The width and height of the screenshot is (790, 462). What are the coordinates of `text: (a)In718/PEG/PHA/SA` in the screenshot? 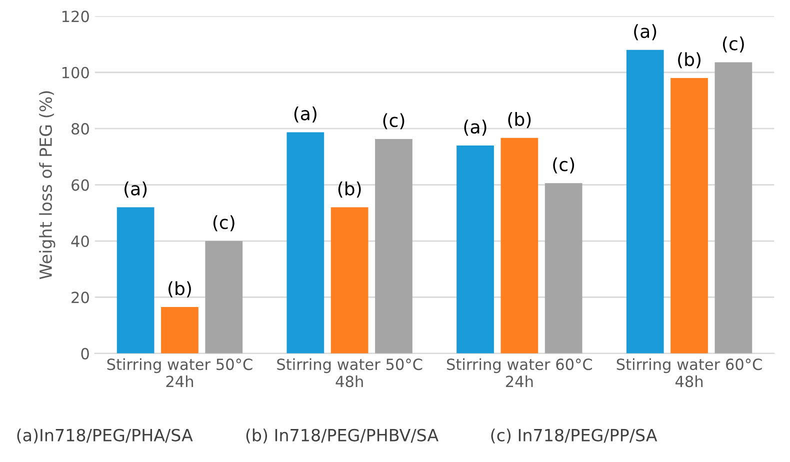 It's located at (105, 436).